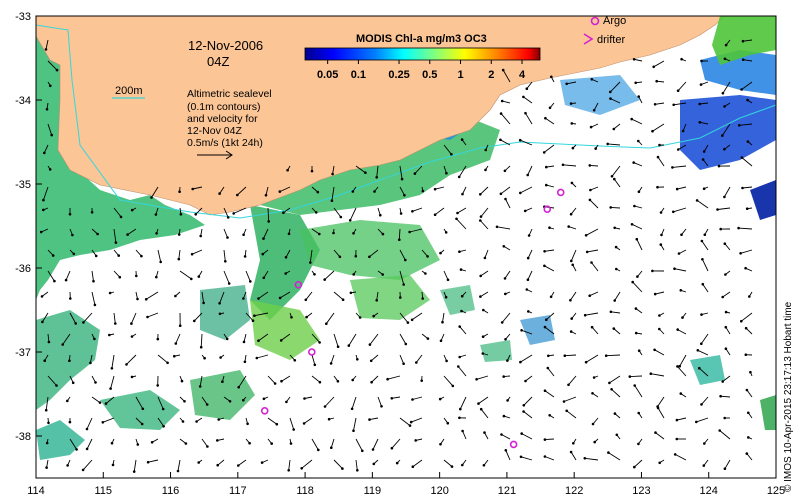 The width and height of the screenshot is (800, 500). Describe the element at coordinates (214, 131) in the screenshot. I see `note-line-4: 12-Nov 04Z` at that location.